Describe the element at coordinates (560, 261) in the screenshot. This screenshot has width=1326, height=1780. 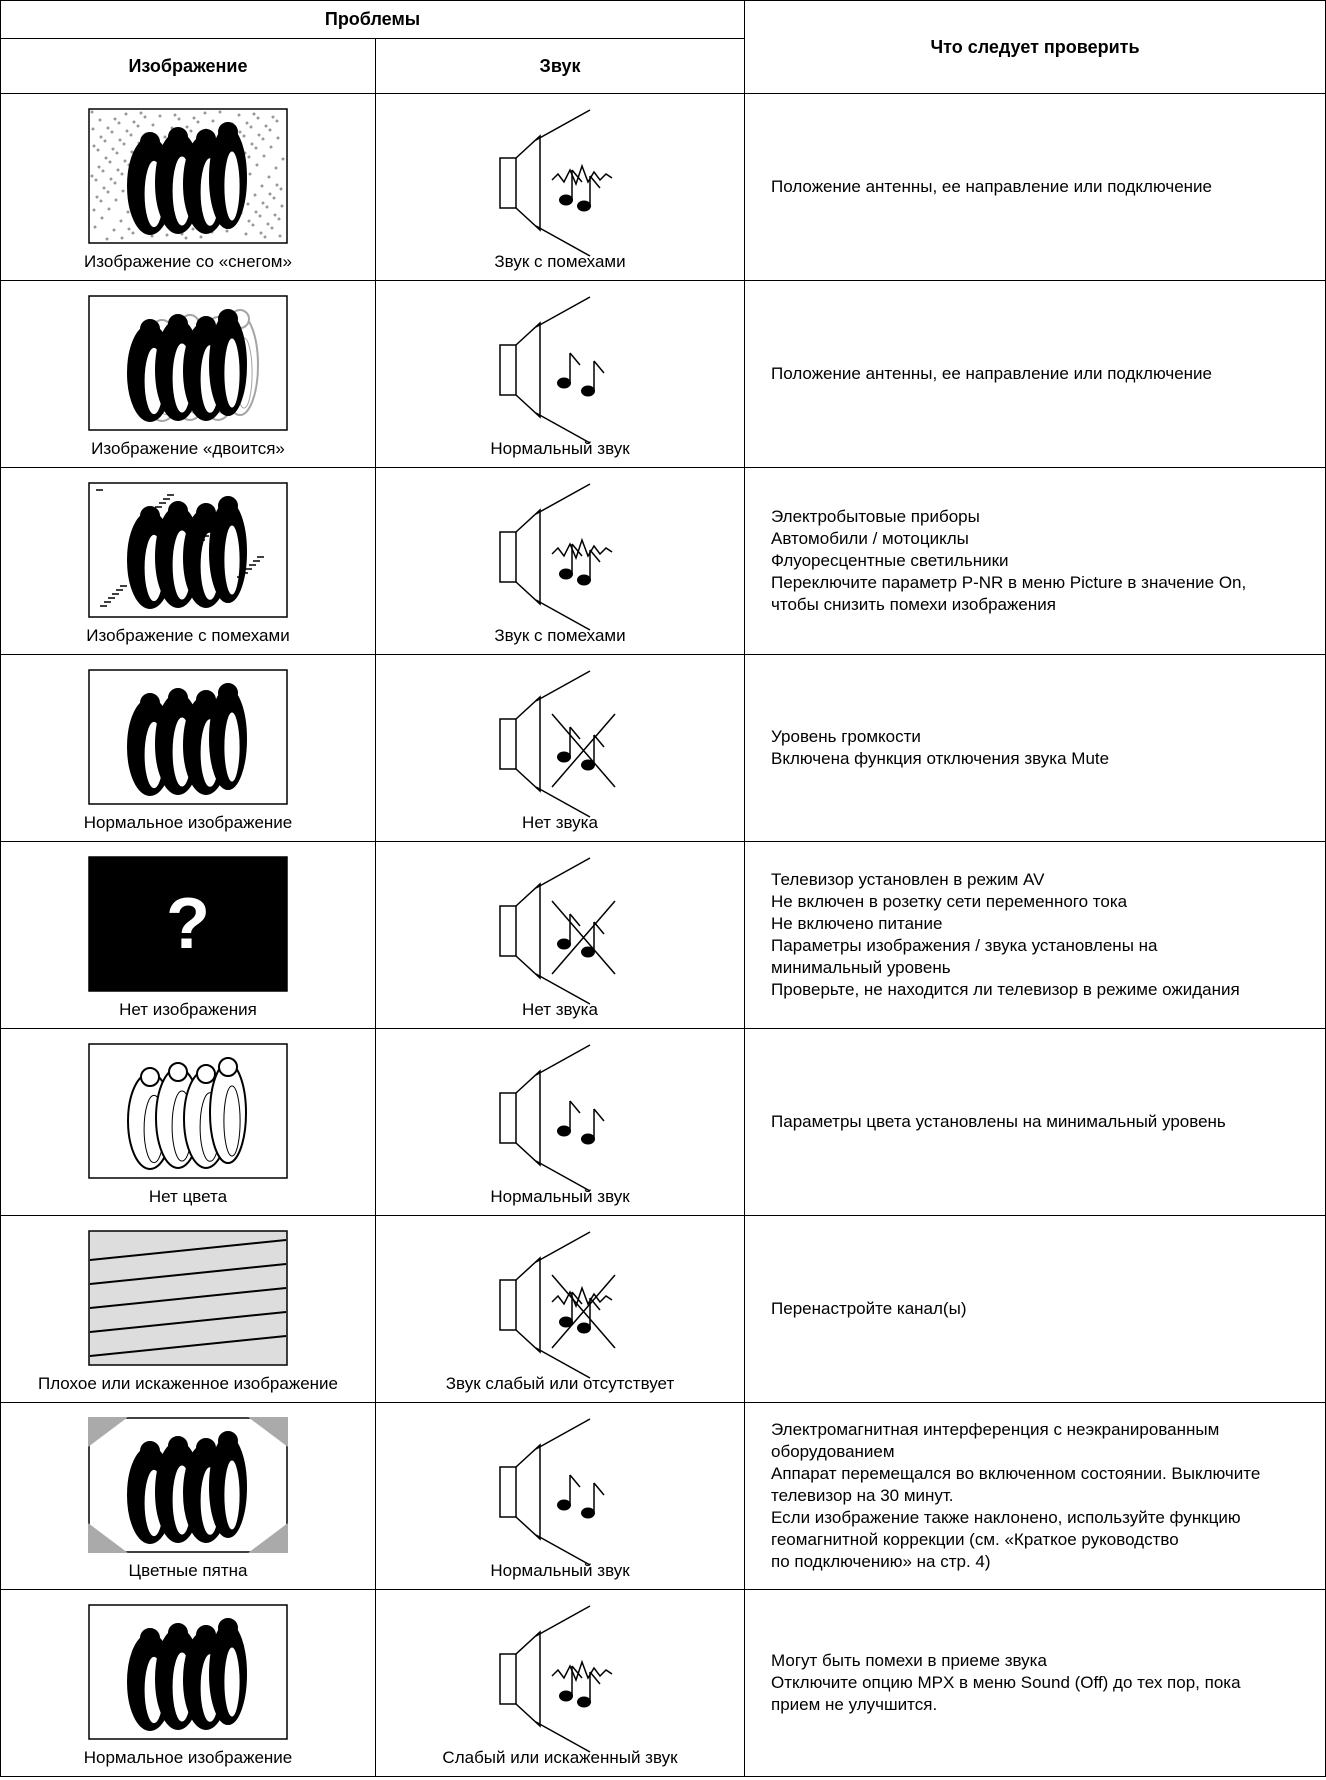
I see `sound-caption: Звук с помехами` at that location.